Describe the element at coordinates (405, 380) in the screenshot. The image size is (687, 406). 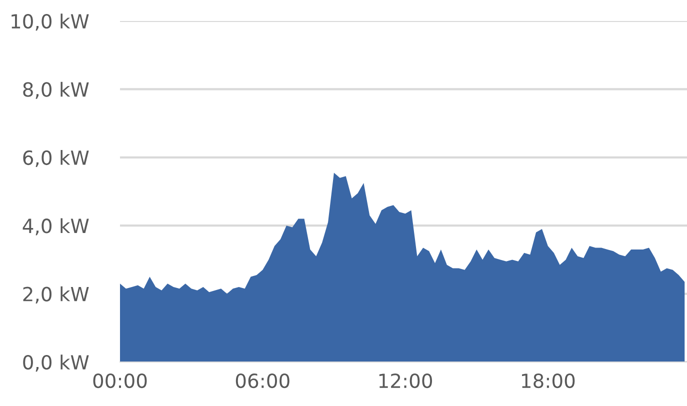
I see `x-tick-label: 12:00` at that location.